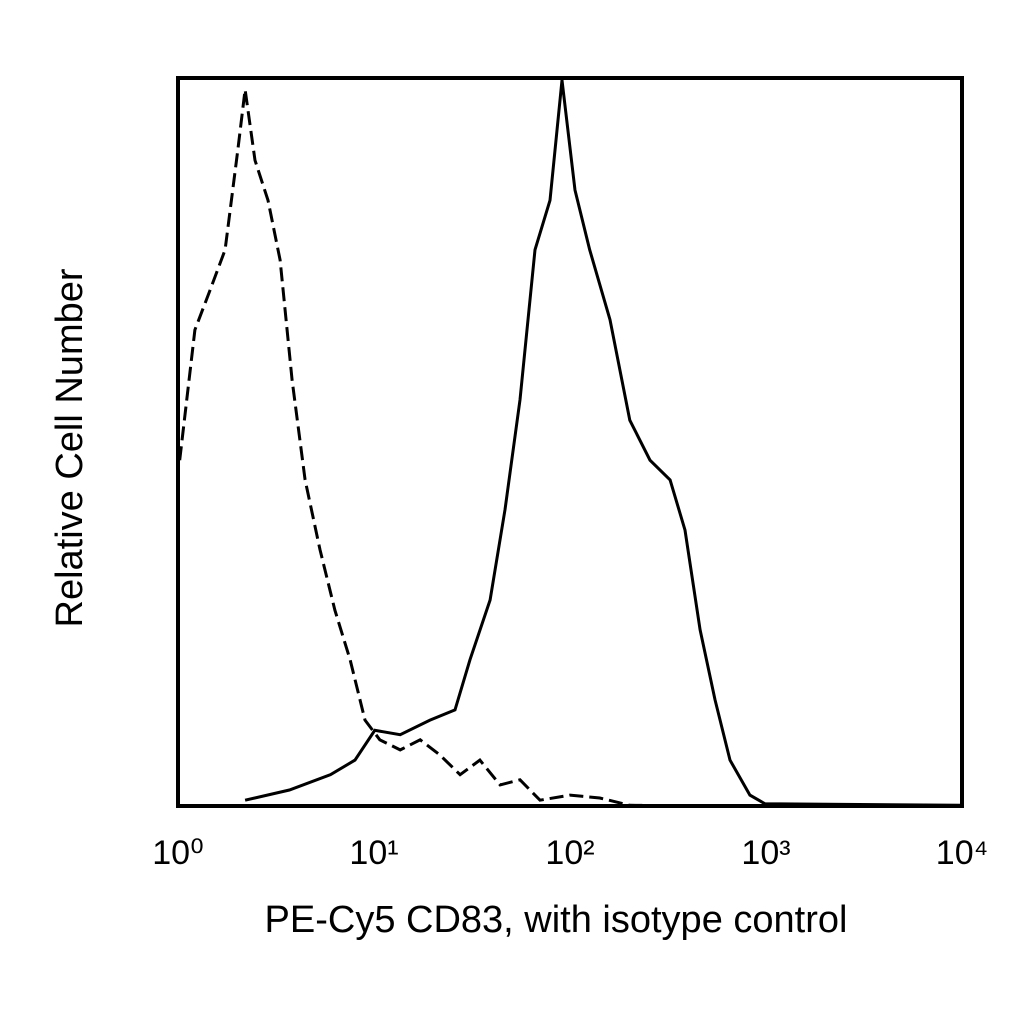 The width and height of the screenshot is (1024, 1029). What do you see at coordinates (569, 853) in the screenshot?
I see `x-tick-label: 10²` at bounding box center [569, 853].